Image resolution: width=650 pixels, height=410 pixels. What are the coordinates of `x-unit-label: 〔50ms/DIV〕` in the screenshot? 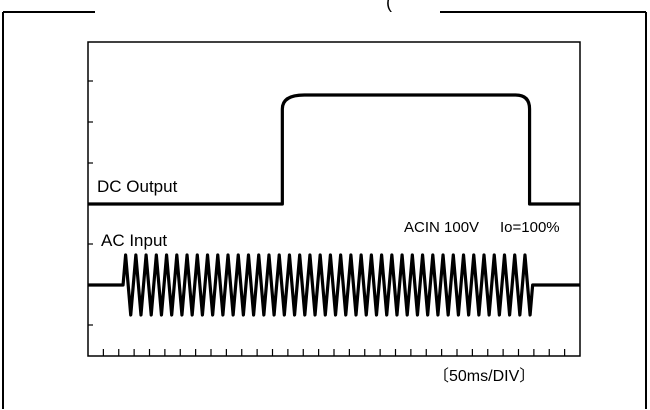 It's located at (484, 376).